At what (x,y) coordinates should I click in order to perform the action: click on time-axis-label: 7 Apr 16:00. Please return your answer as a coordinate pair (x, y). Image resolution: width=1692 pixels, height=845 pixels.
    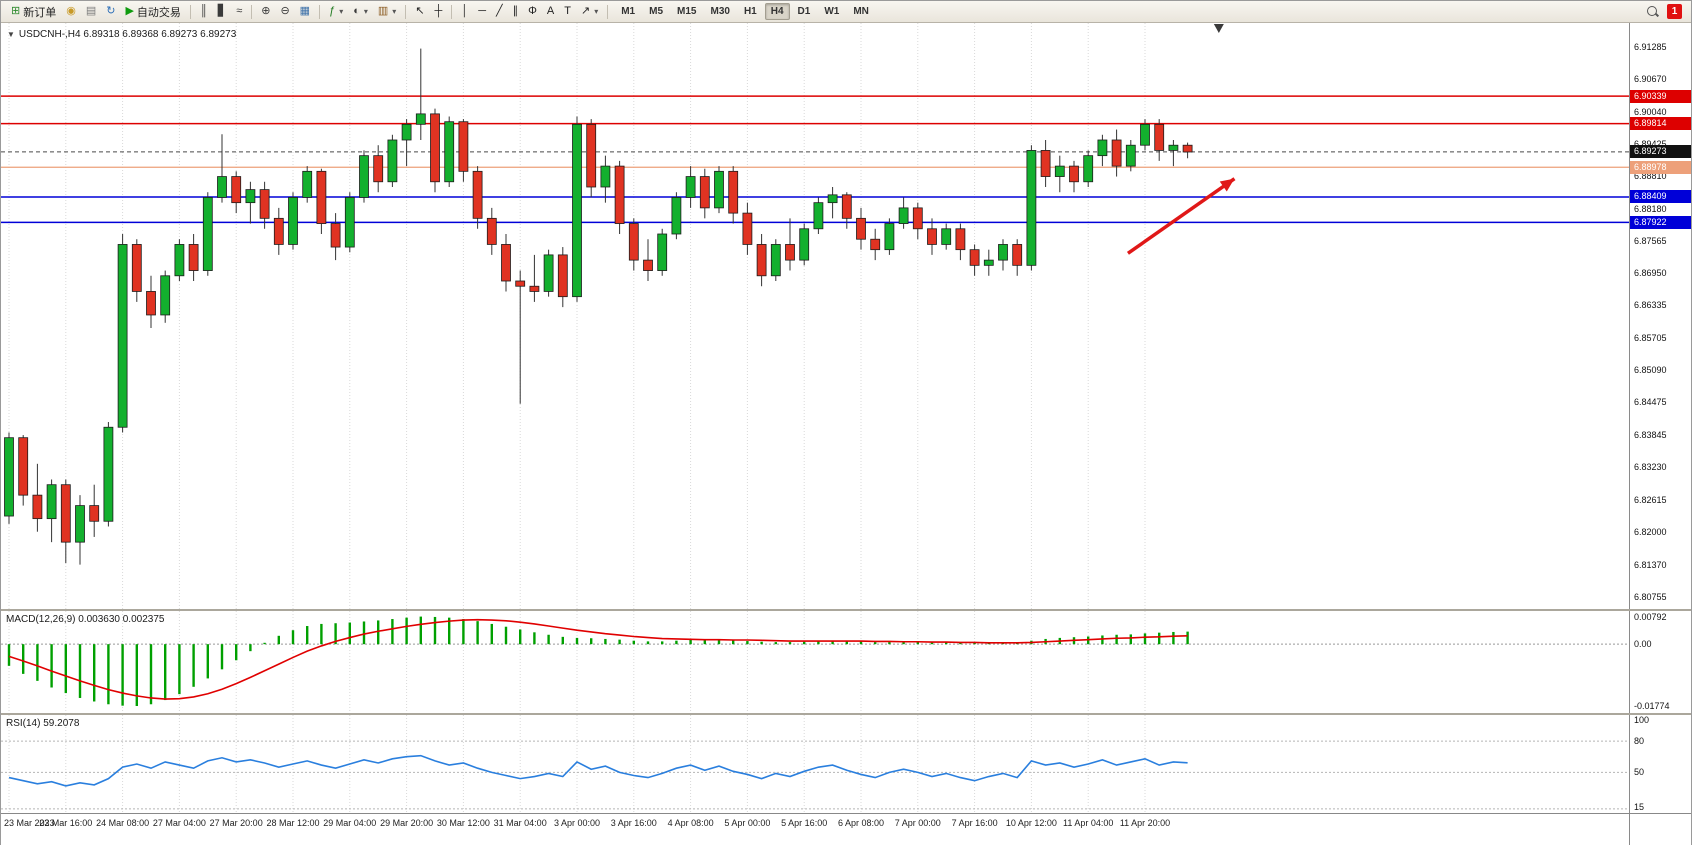
    Looking at the image, I should click on (974, 823).